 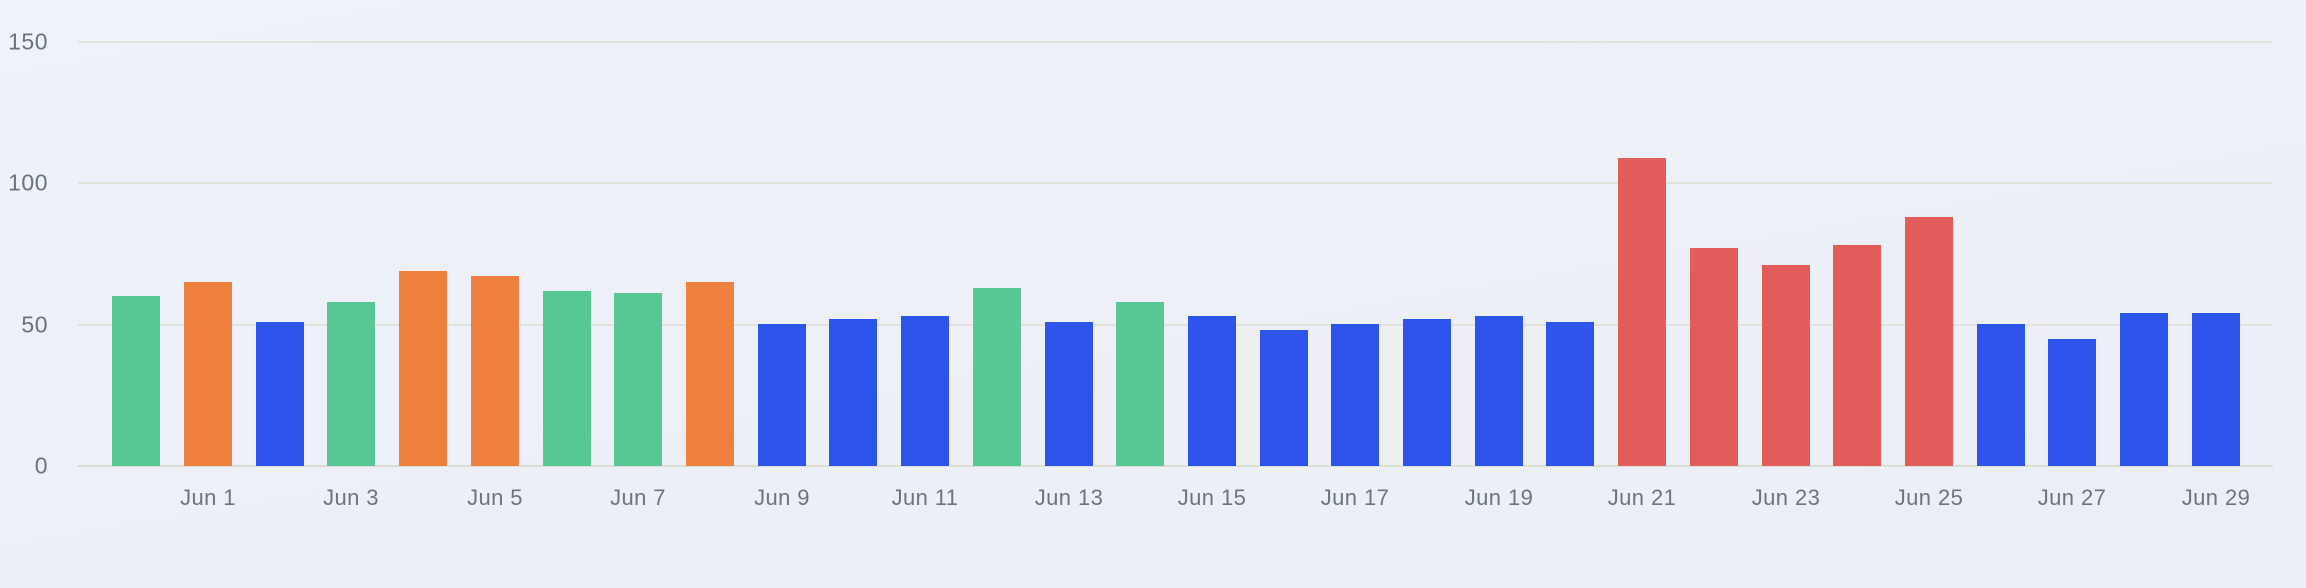 I want to click on x-axis-line, so click(x=1175, y=466).